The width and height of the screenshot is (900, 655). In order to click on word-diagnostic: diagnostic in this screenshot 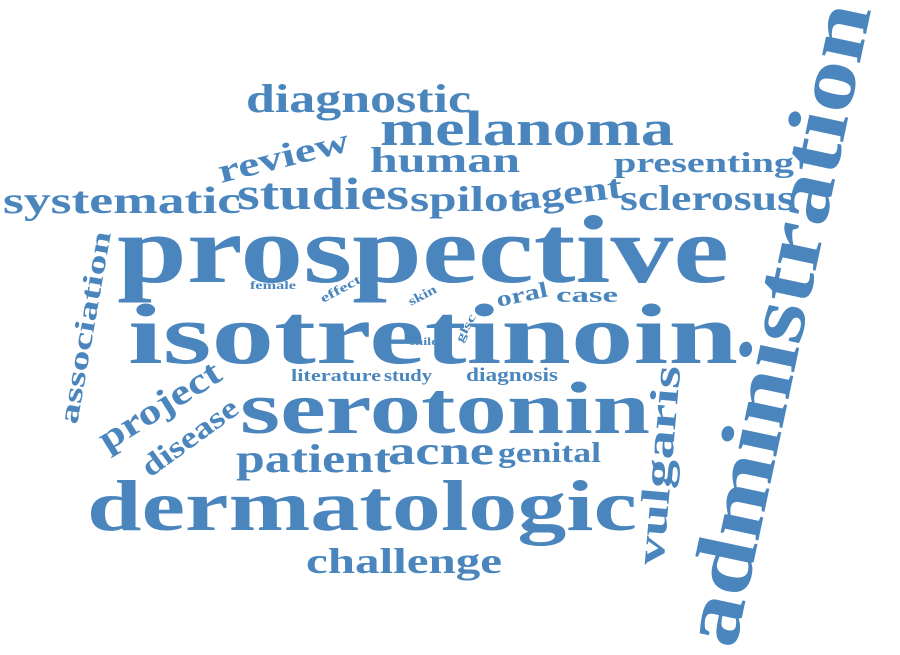, I will do `click(358, 98)`.